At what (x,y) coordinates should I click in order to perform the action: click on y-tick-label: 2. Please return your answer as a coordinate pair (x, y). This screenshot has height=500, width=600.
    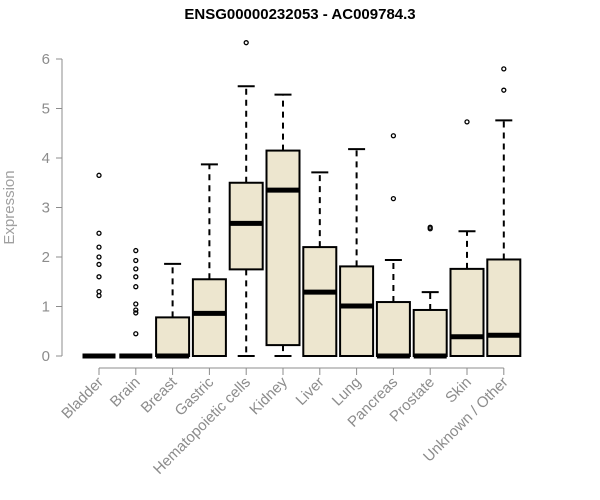
    Looking at the image, I should click on (46, 257).